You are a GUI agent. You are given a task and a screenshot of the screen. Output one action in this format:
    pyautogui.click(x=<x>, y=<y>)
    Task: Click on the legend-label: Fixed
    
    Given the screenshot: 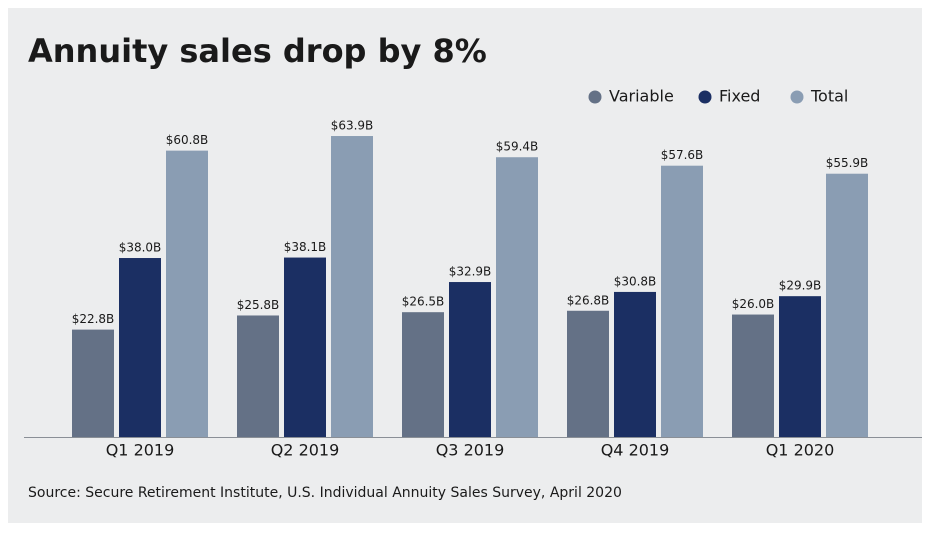 What is the action you would take?
    pyautogui.click(x=739, y=96)
    